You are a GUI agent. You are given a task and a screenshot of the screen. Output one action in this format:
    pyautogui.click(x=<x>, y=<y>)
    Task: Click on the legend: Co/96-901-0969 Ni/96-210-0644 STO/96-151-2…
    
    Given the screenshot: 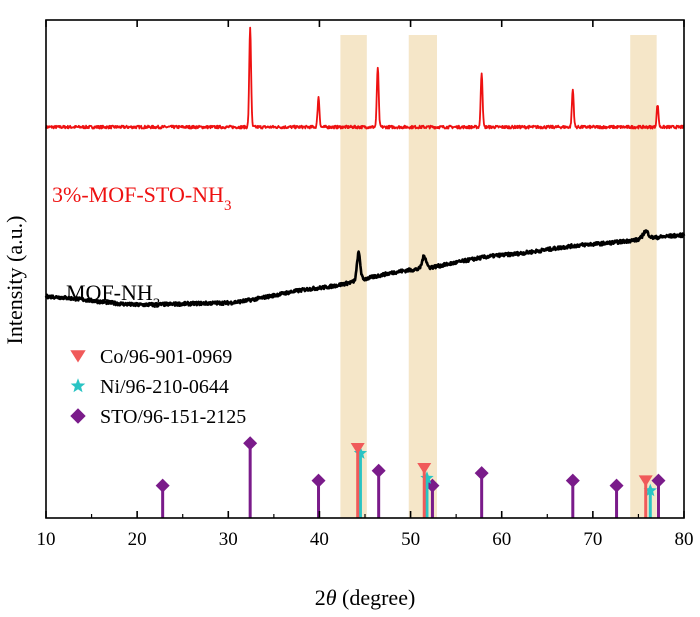 What is the action you would take?
    pyautogui.click(x=158, y=387)
    